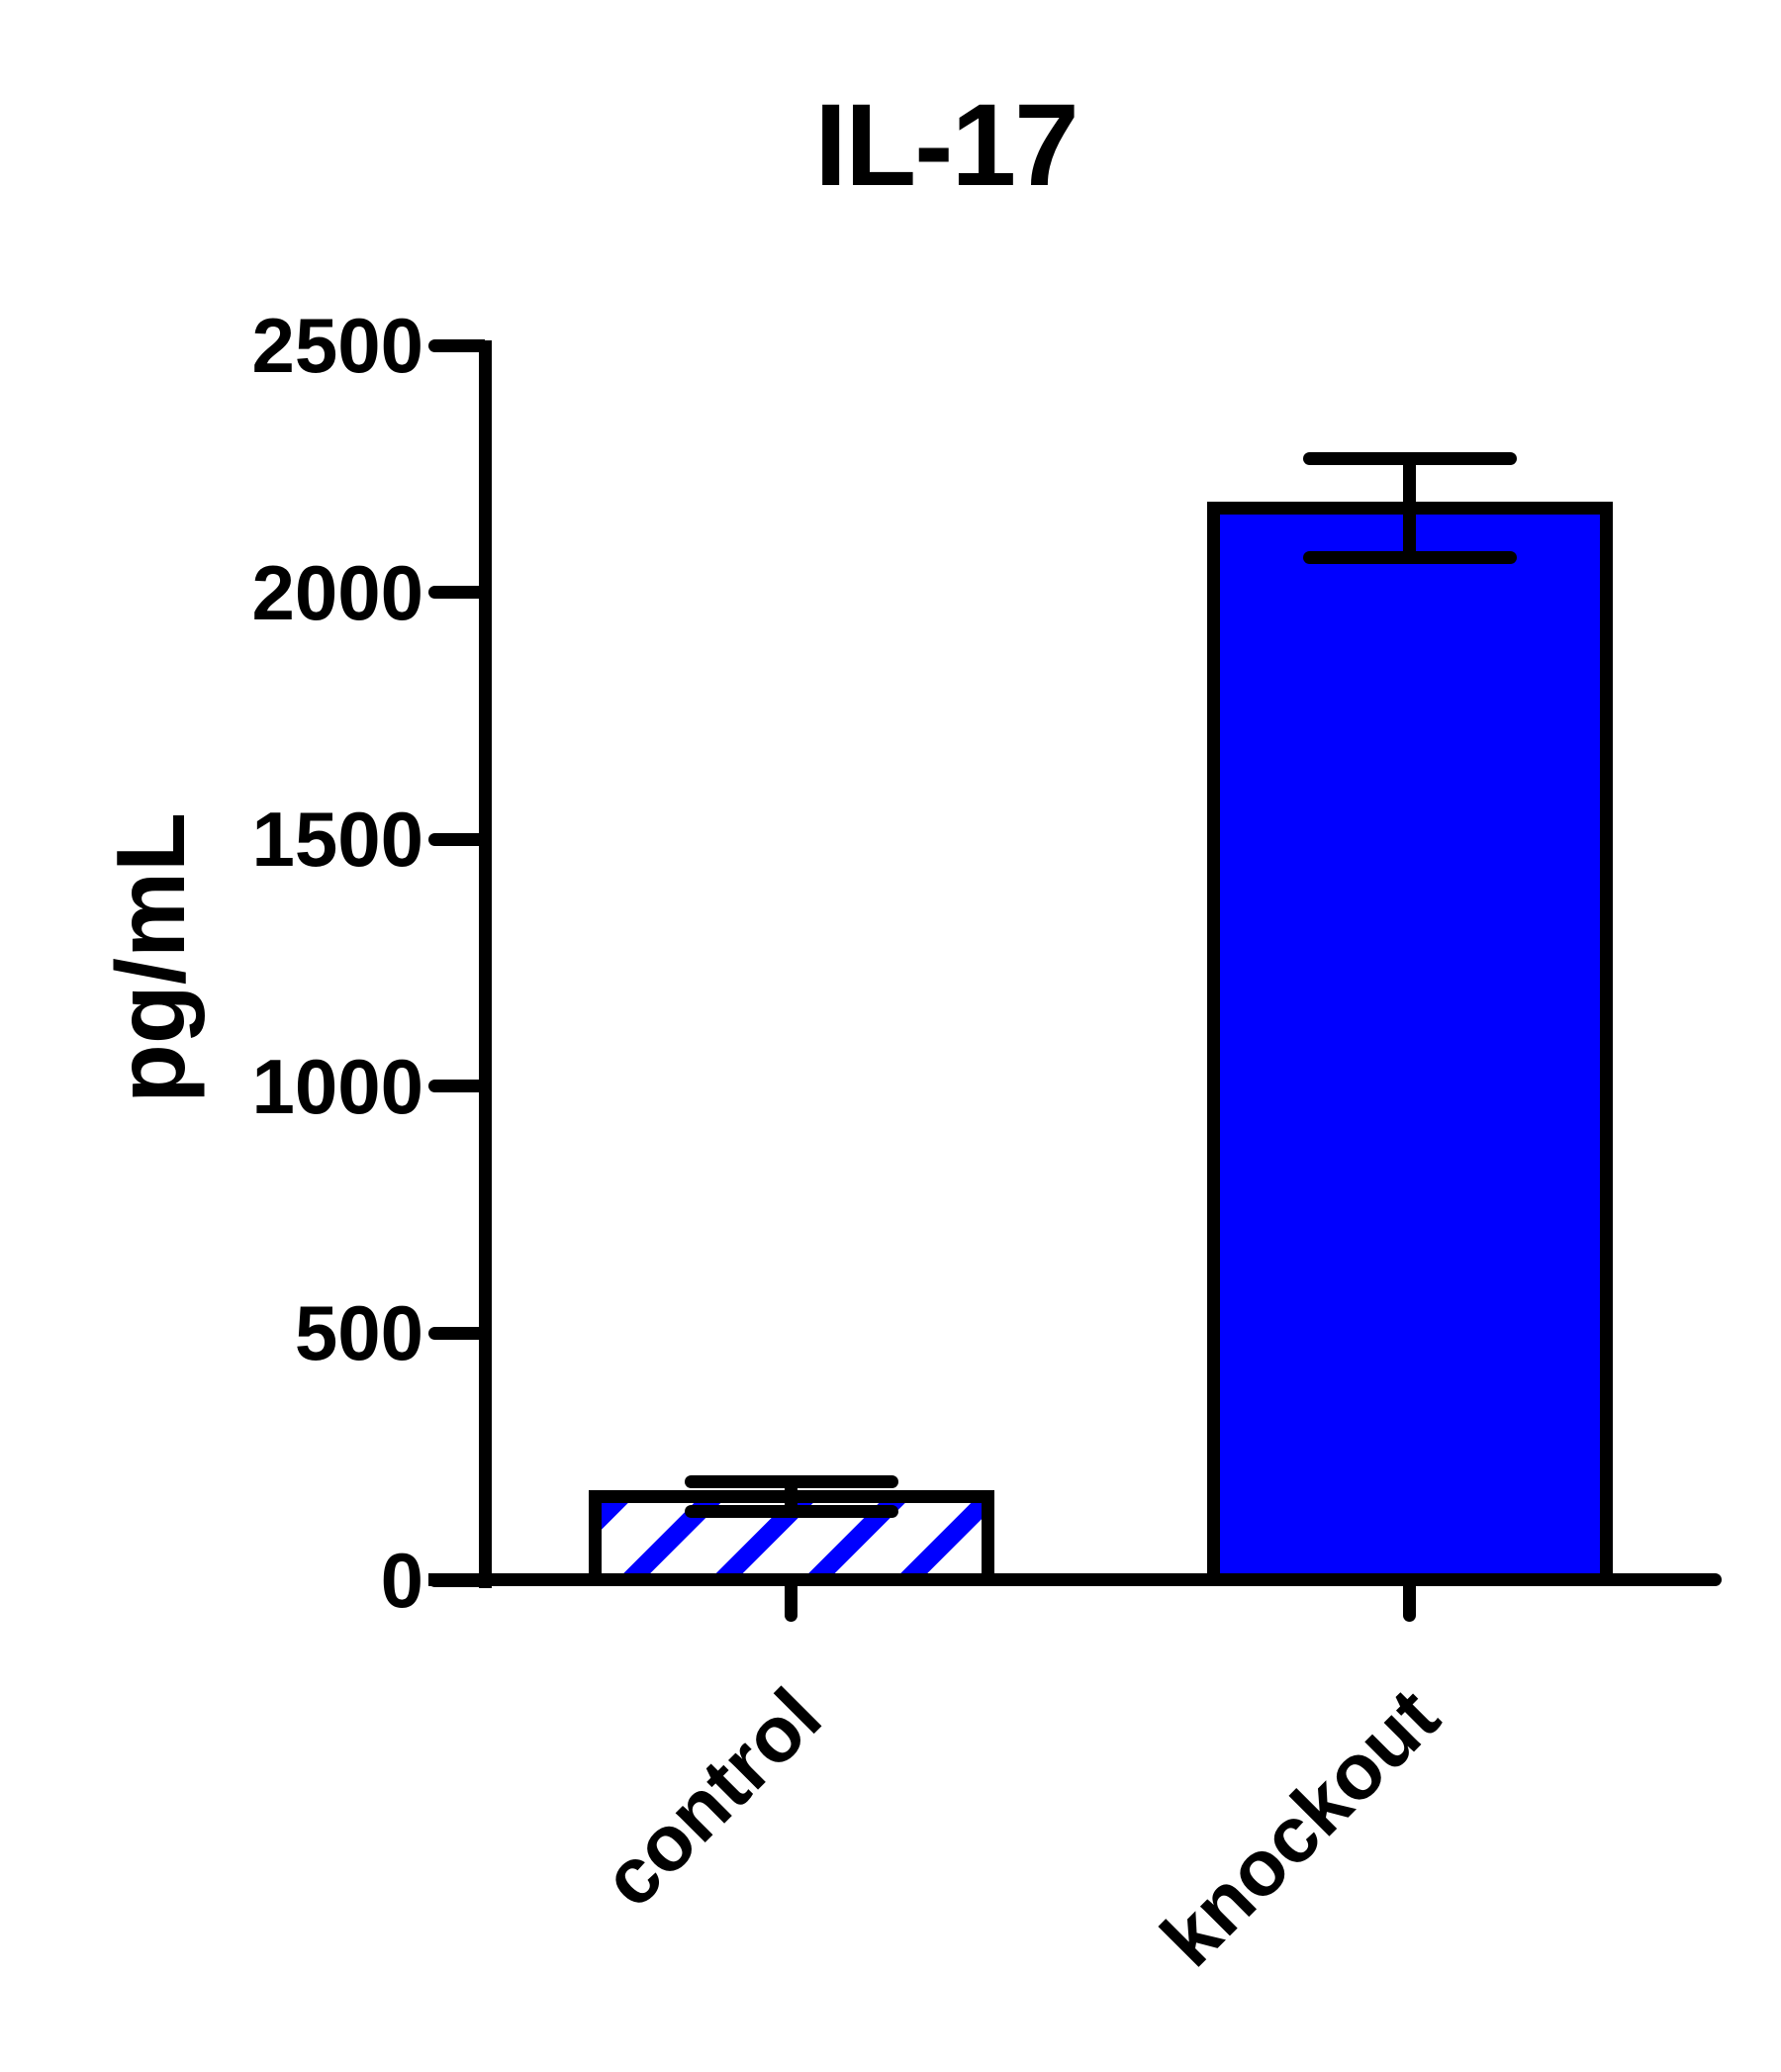 Image resolution: width=1781 pixels, height=2072 pixels. I want to click on y-tick-label-1500: 1500, so click(337, 840).